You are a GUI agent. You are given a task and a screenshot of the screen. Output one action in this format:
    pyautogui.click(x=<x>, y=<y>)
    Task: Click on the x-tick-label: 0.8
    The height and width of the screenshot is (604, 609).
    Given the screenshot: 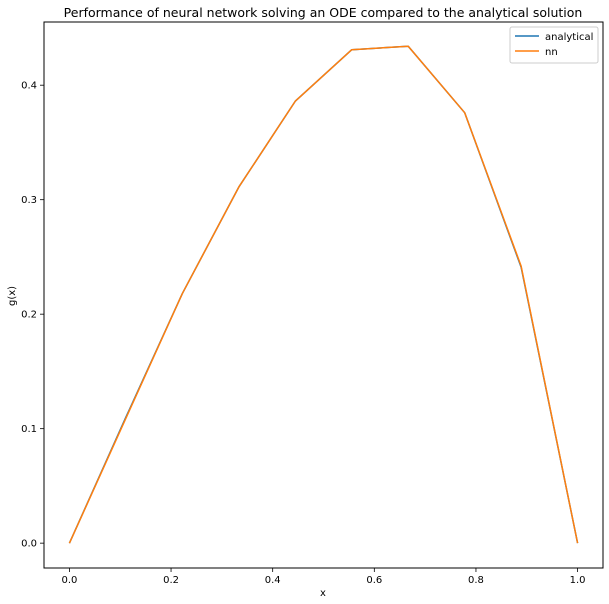 What is the action you would take?
    pyautogui.click(x=476, y=580)
    